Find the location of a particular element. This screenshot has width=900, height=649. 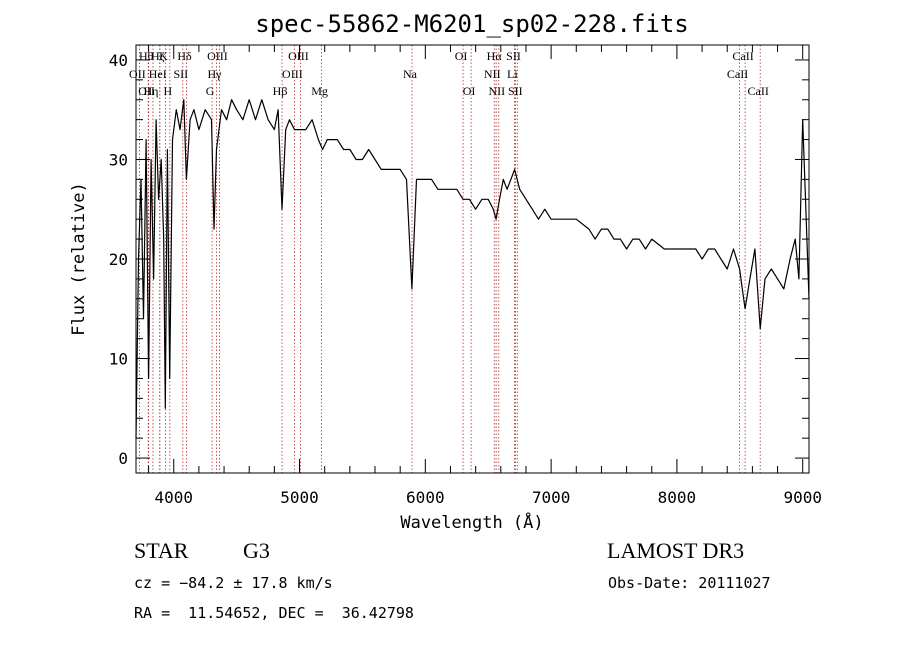

x-tick-label-2: 6000 is located at coordinates (425, 497).